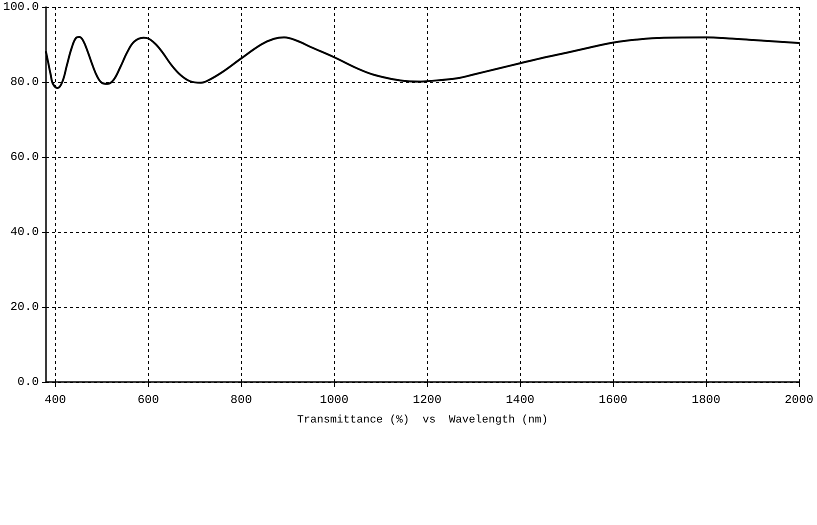 This screenshot has height=525, width=817. Describe the element at coordinates (25, 232) in the screenshot. I see `y-tick-label: 40.0` at that location.